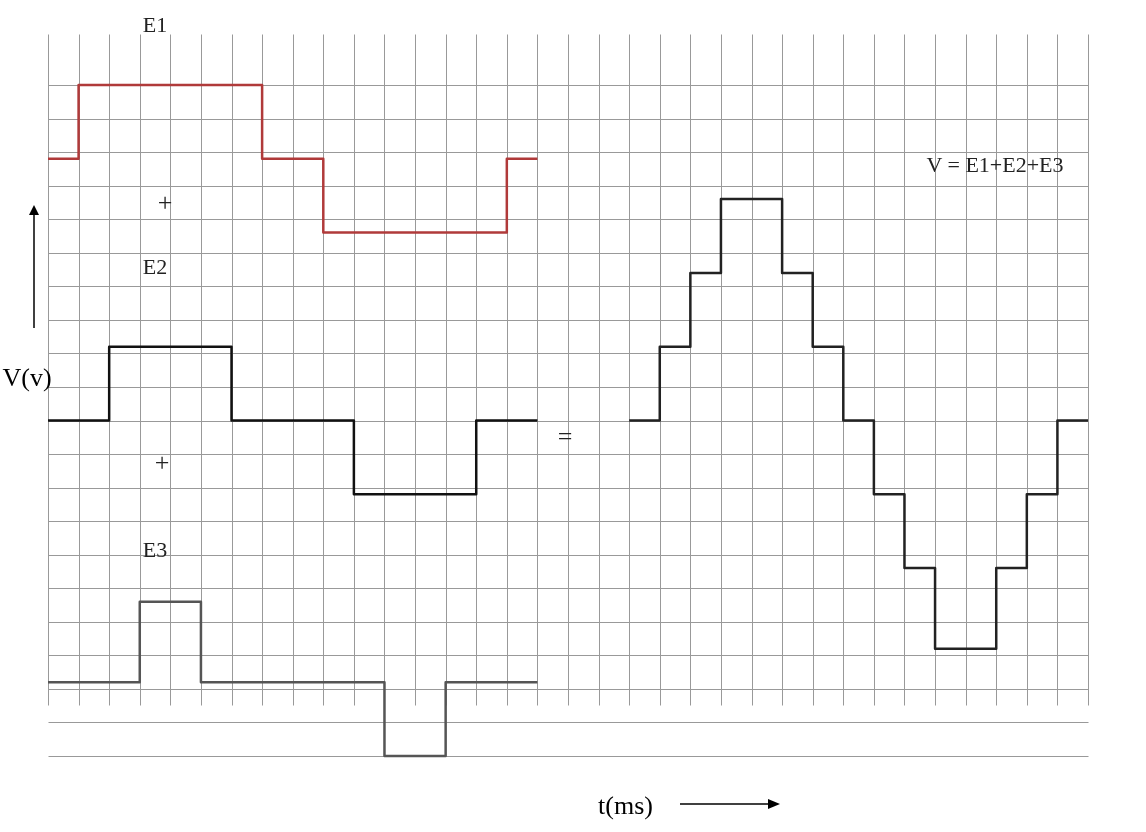 Image resolution: width=1146 pixels, height=832 pixels. What do you see at coordinates (155, 266) in the screenshot?
I see `annotation: E2` at bounding box center [155, 266].